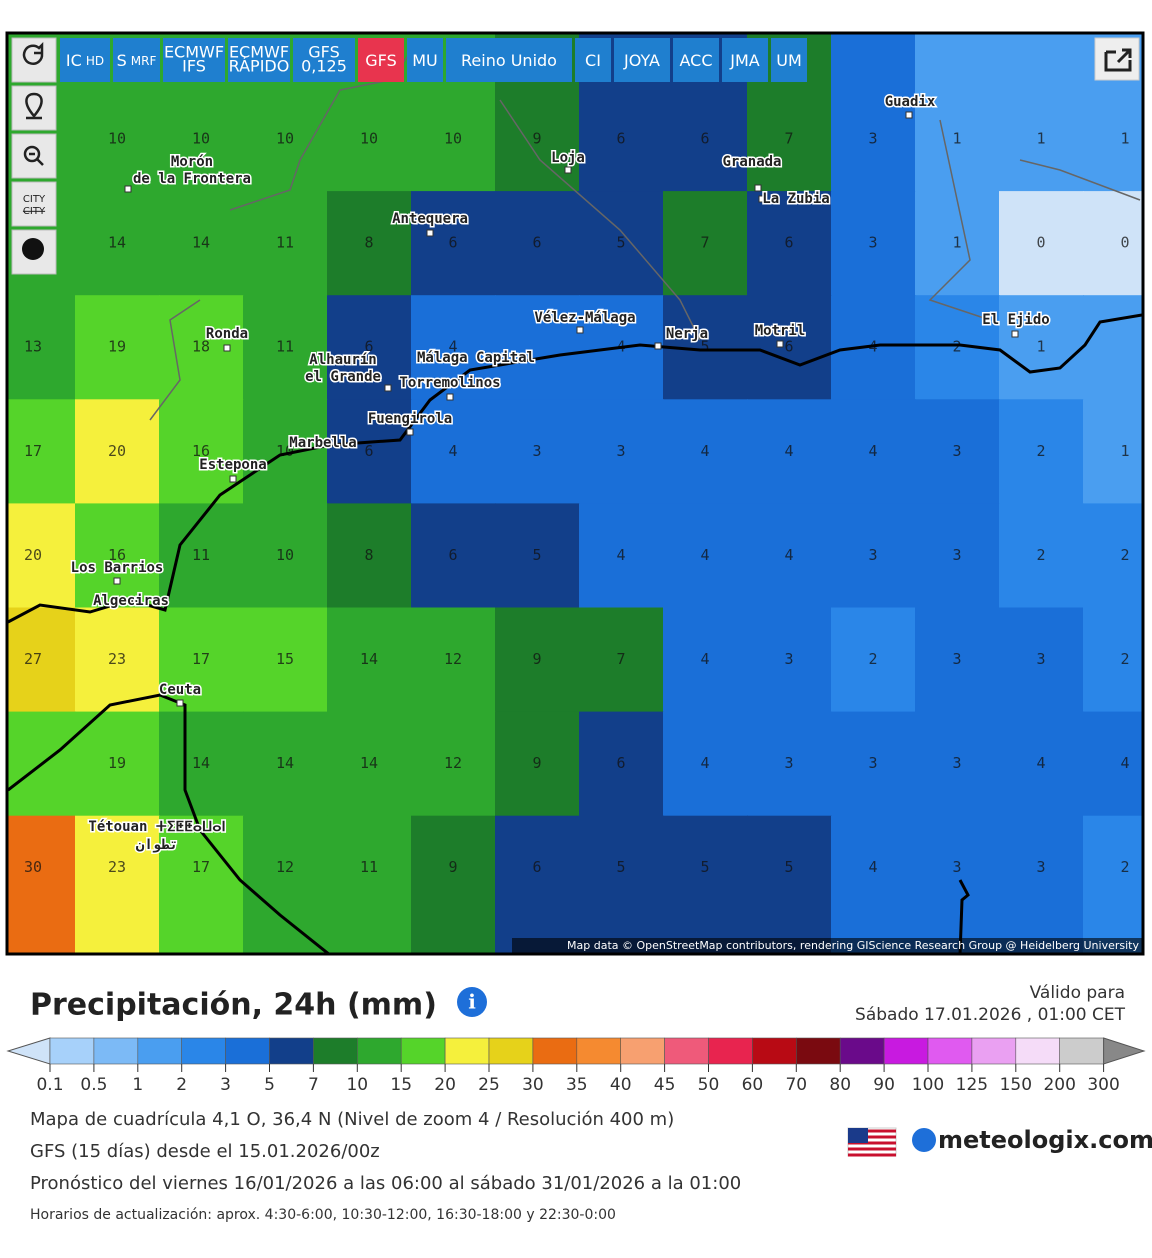 The height and width of the screenshot is (1258, 1152). I want to click on share-button, so click(1117, 59).